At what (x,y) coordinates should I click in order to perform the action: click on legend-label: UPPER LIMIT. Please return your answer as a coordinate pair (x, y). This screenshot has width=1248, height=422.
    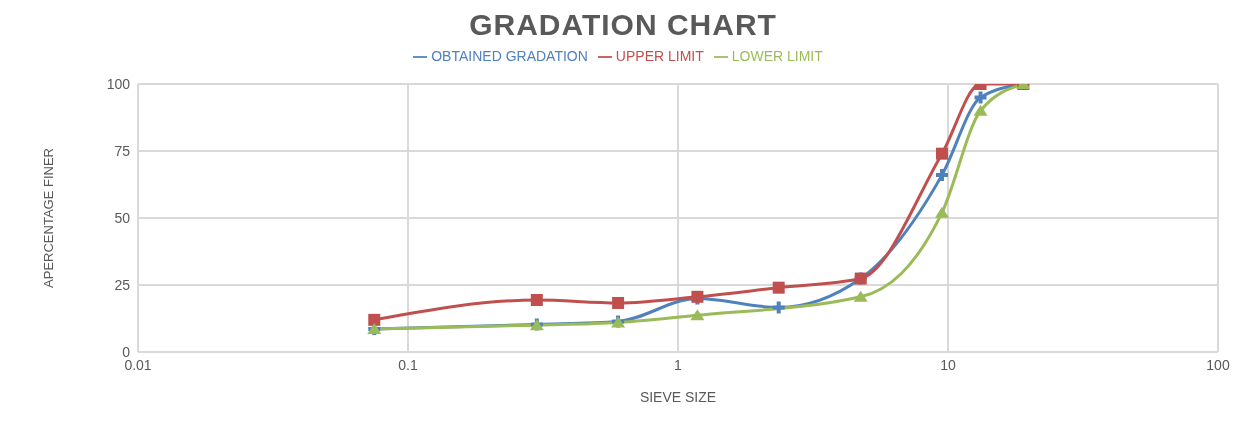
    Looking at the image, I should click on (659, 56).